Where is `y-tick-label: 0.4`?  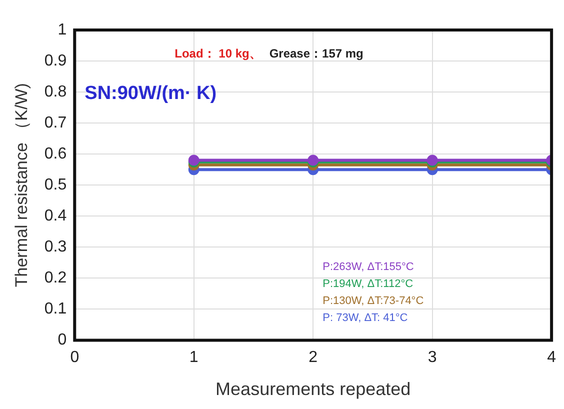
y-tick-label: 0.4 is located at coordinates (55, 216).